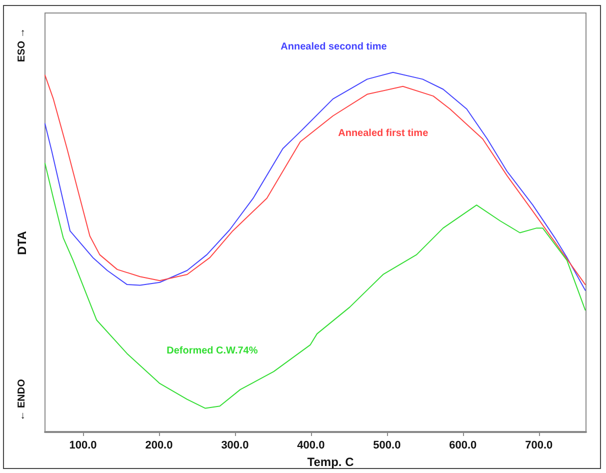  Describe the element at coordinates (22, 399) in the screenshot. I see `text: ← ENDO` at that location.